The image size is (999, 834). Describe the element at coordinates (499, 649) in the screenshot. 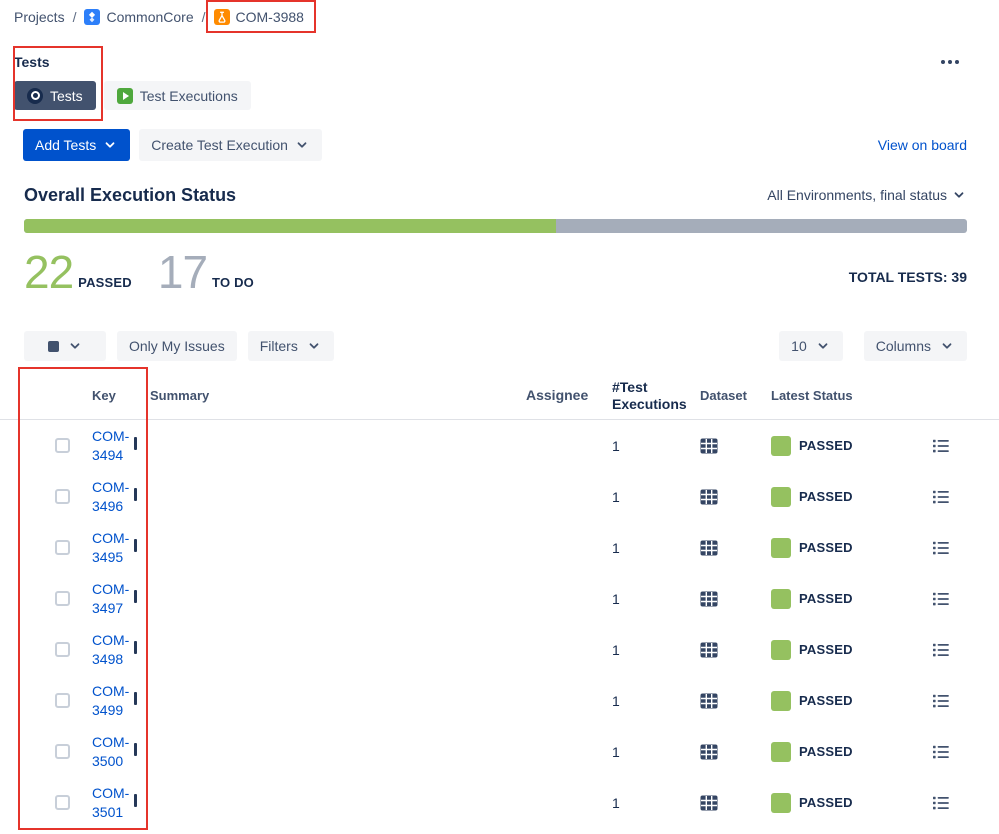

I see `table-row-4: COM-3498 1 PASSED` at that location.